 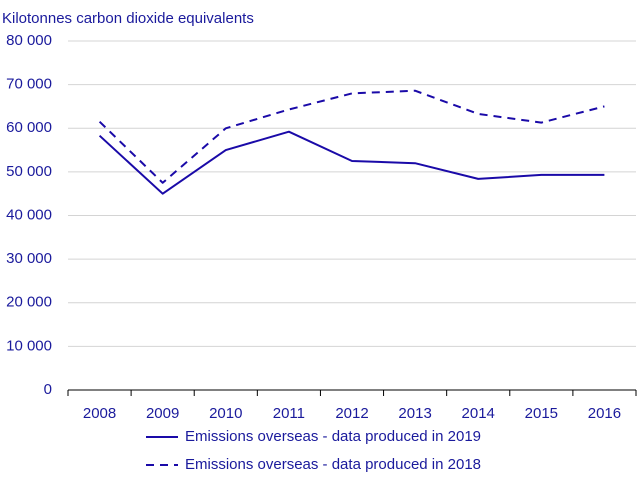 What do you see at coordinates (289, 413) in the screenshot?
I see `x-tick-label: 2011` at bounding box center [289, 413].